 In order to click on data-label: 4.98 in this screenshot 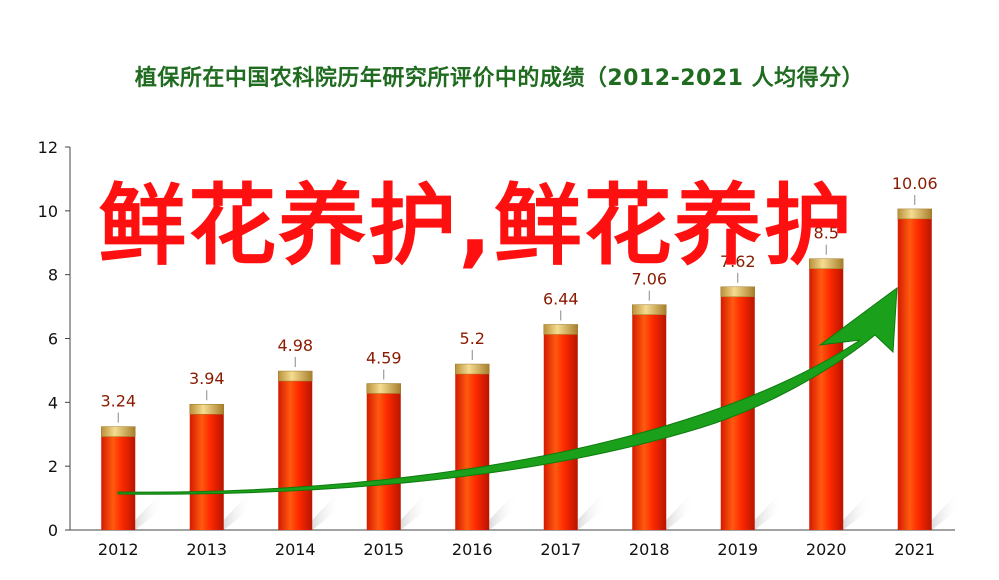, I will do `click(295, 345)`.